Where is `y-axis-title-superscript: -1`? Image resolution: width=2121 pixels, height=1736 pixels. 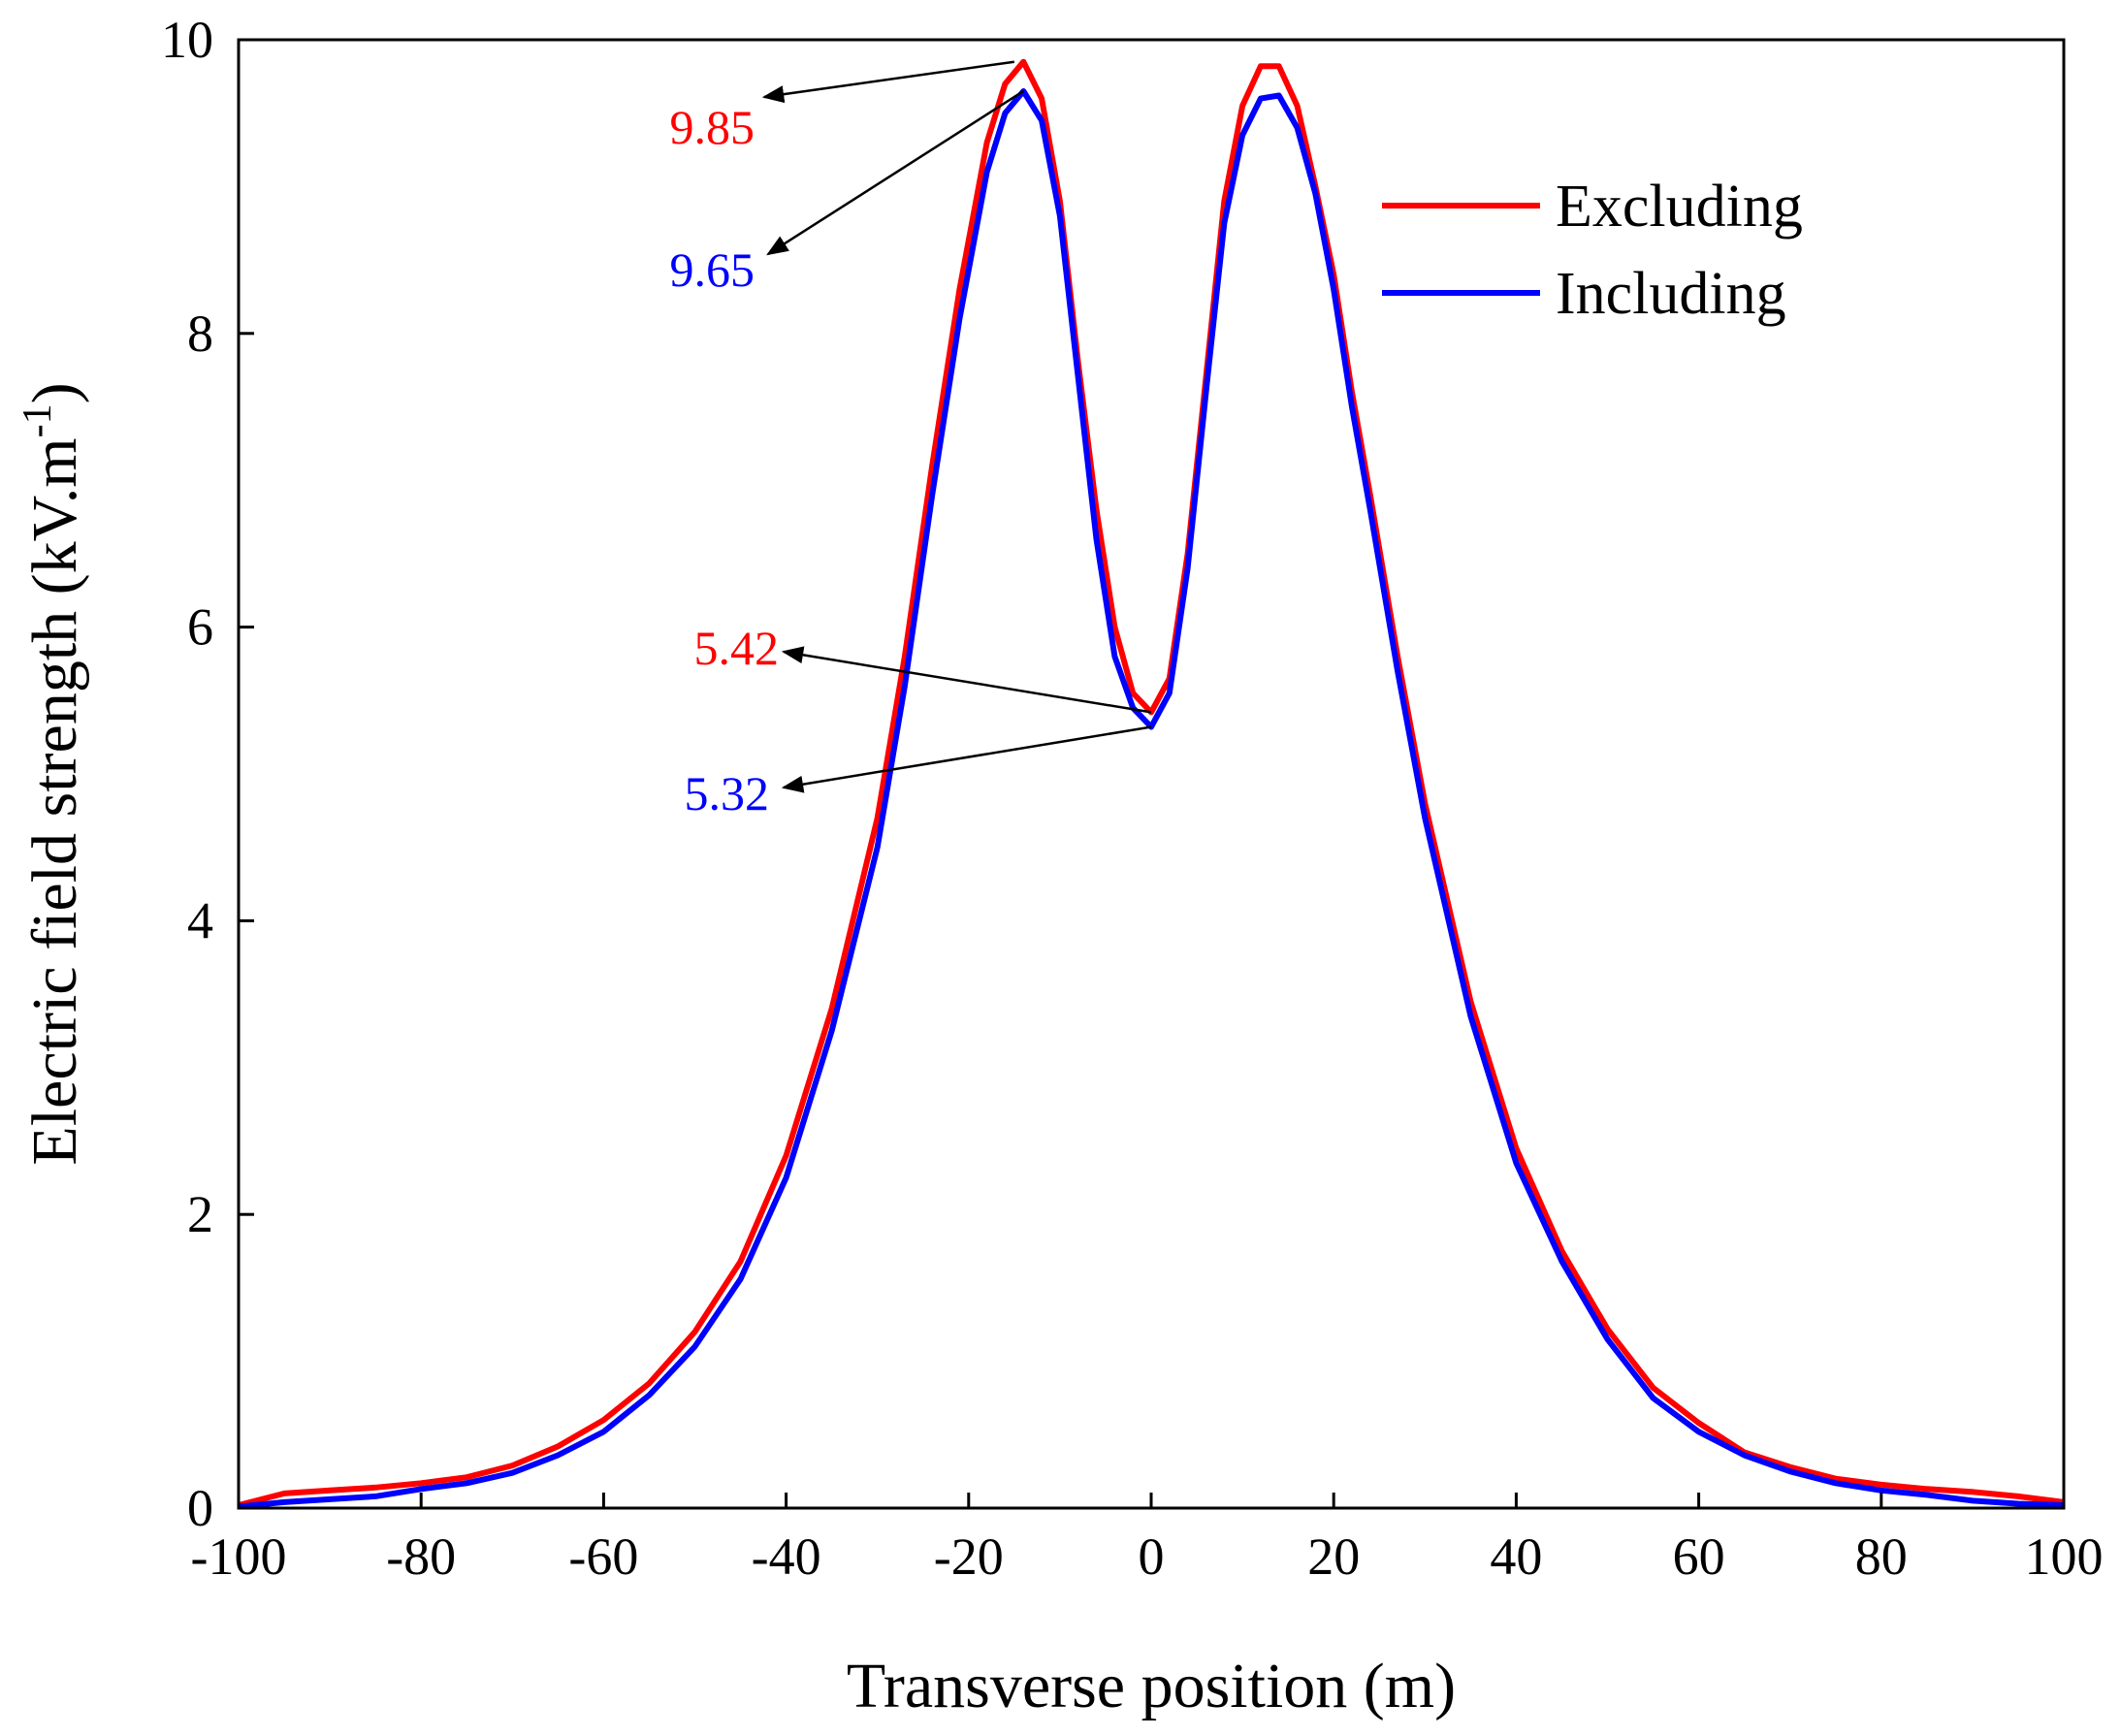
y-axis-title-superscript: -1 is located at coordinates (38, 420).